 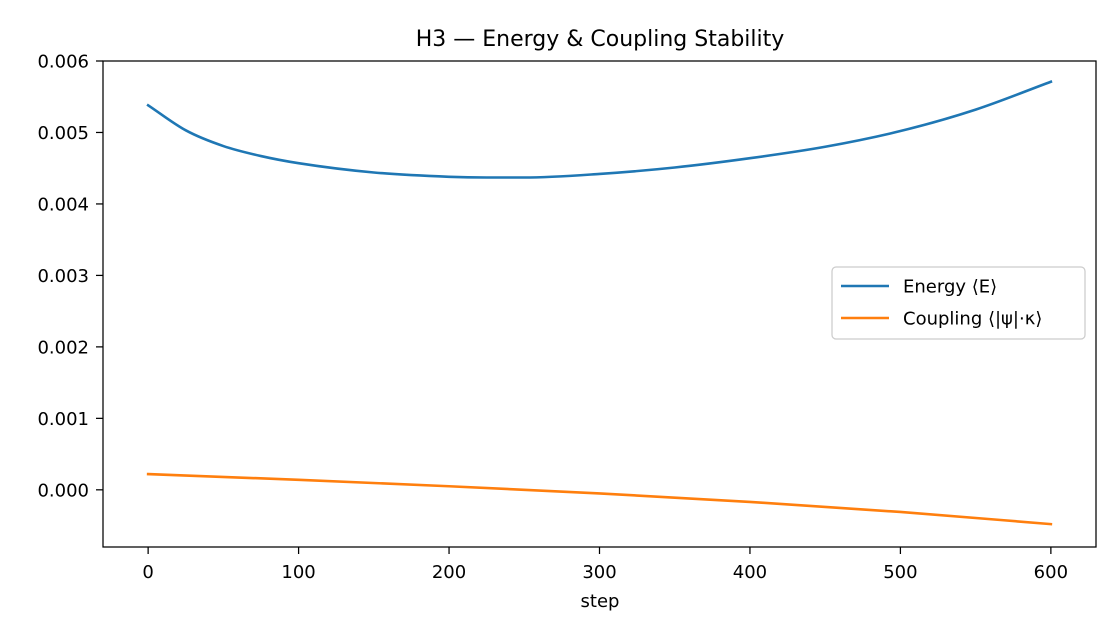 What do you see at coordinates (147, 572) in the screenshot?
I see `x-tick-label: 0` at bounding box center [147, 572].